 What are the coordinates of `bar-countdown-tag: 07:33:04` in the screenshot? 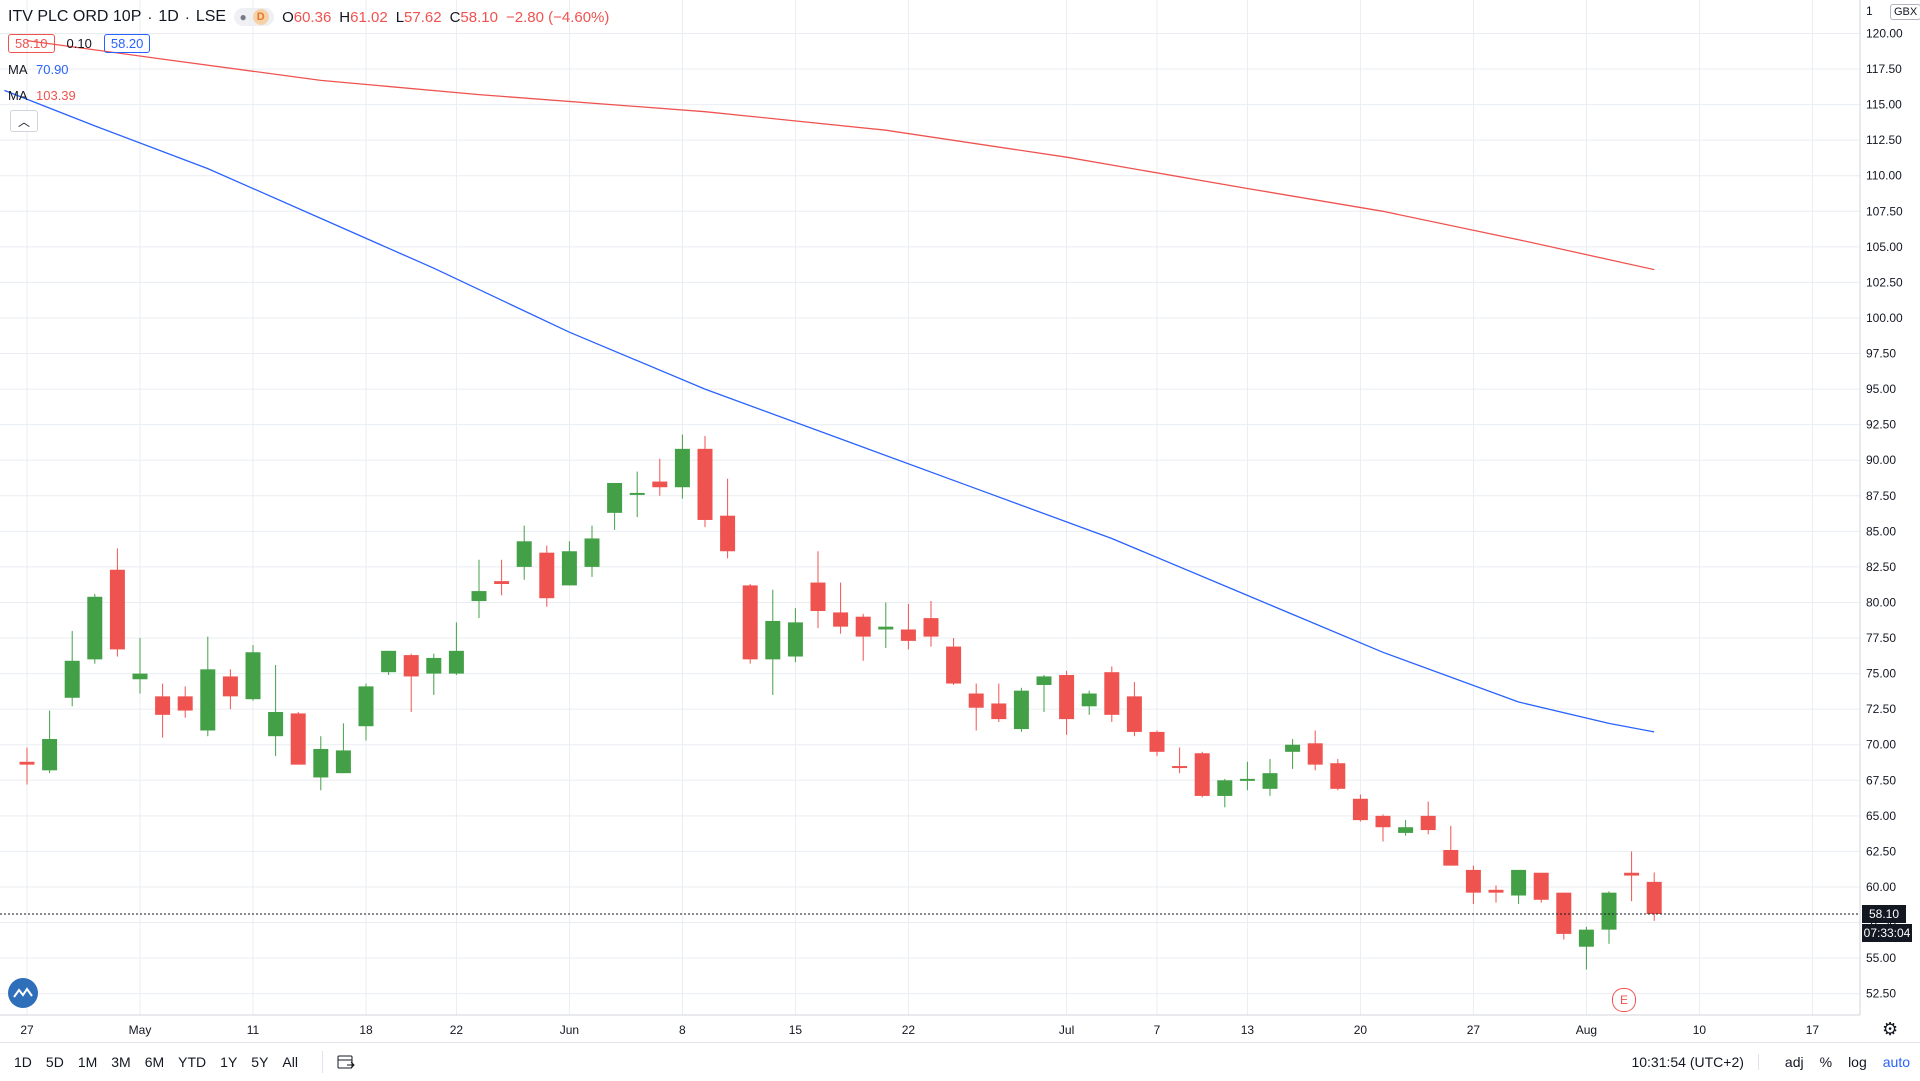 It's located at (1887, 933).